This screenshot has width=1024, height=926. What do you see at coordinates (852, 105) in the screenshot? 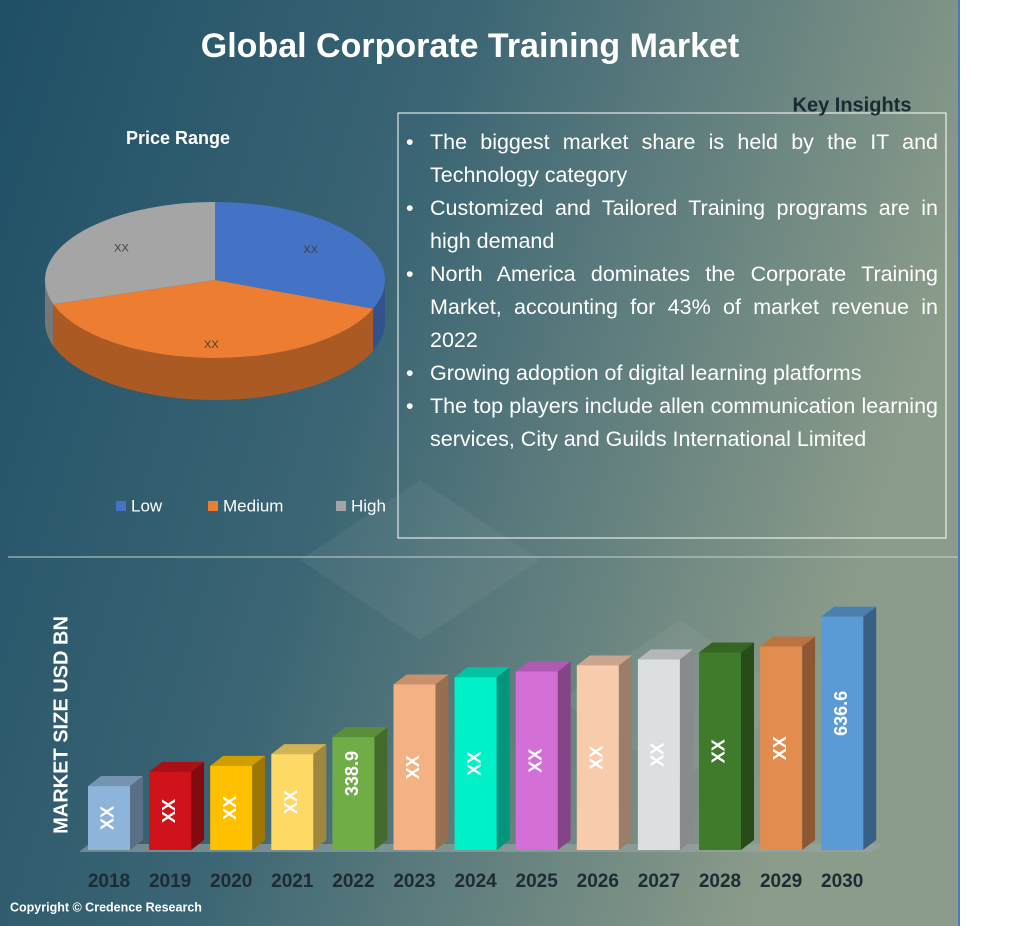
I see `insights-title: Key Insights` at bounding box center [852, 105].